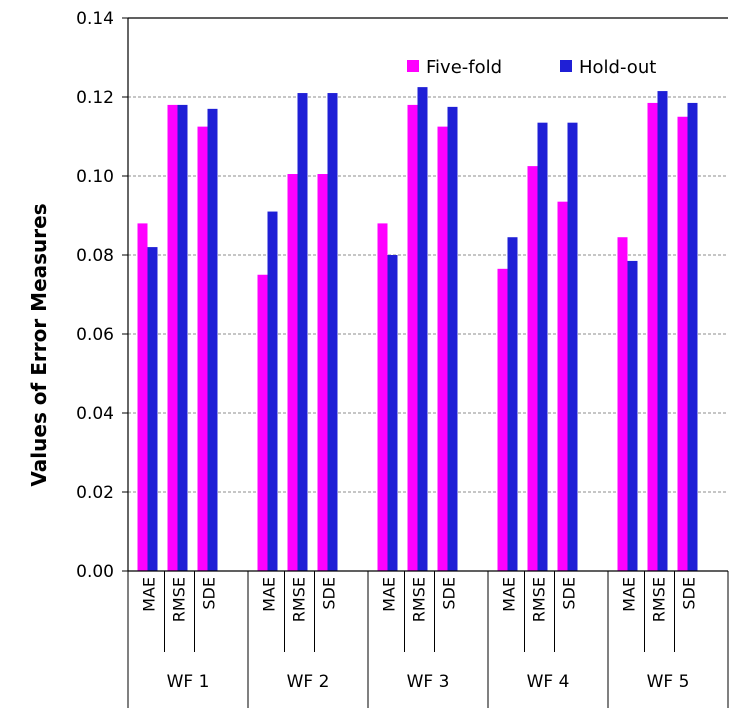 Image resolution: width=729 pixels, height=711 pixels. I want to click on group-label: WF 4, so click(548, 682).